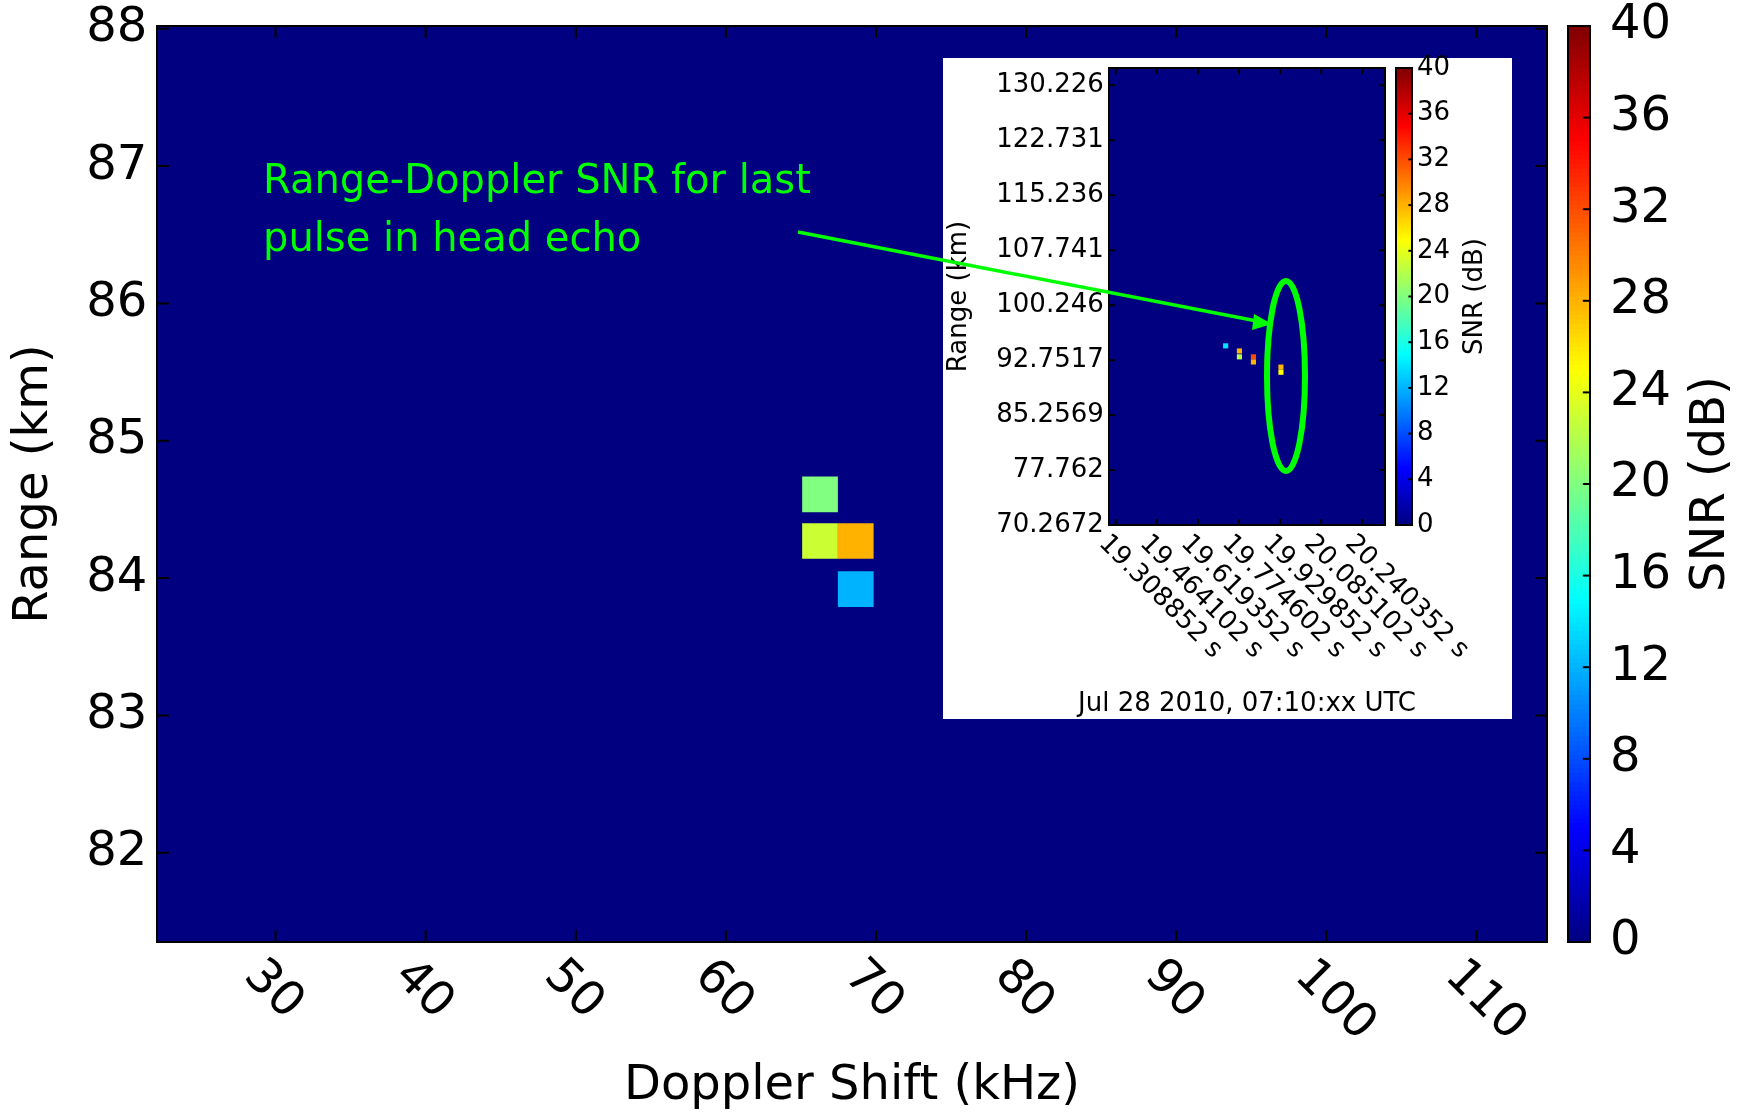 Image resolution: width=1754 pixels, height=1120 pixels. What do you see at coordinates (1050, 193) in the screenshot?
I see `y-tick-label: 115.236` at bounding box center [1050, 193].